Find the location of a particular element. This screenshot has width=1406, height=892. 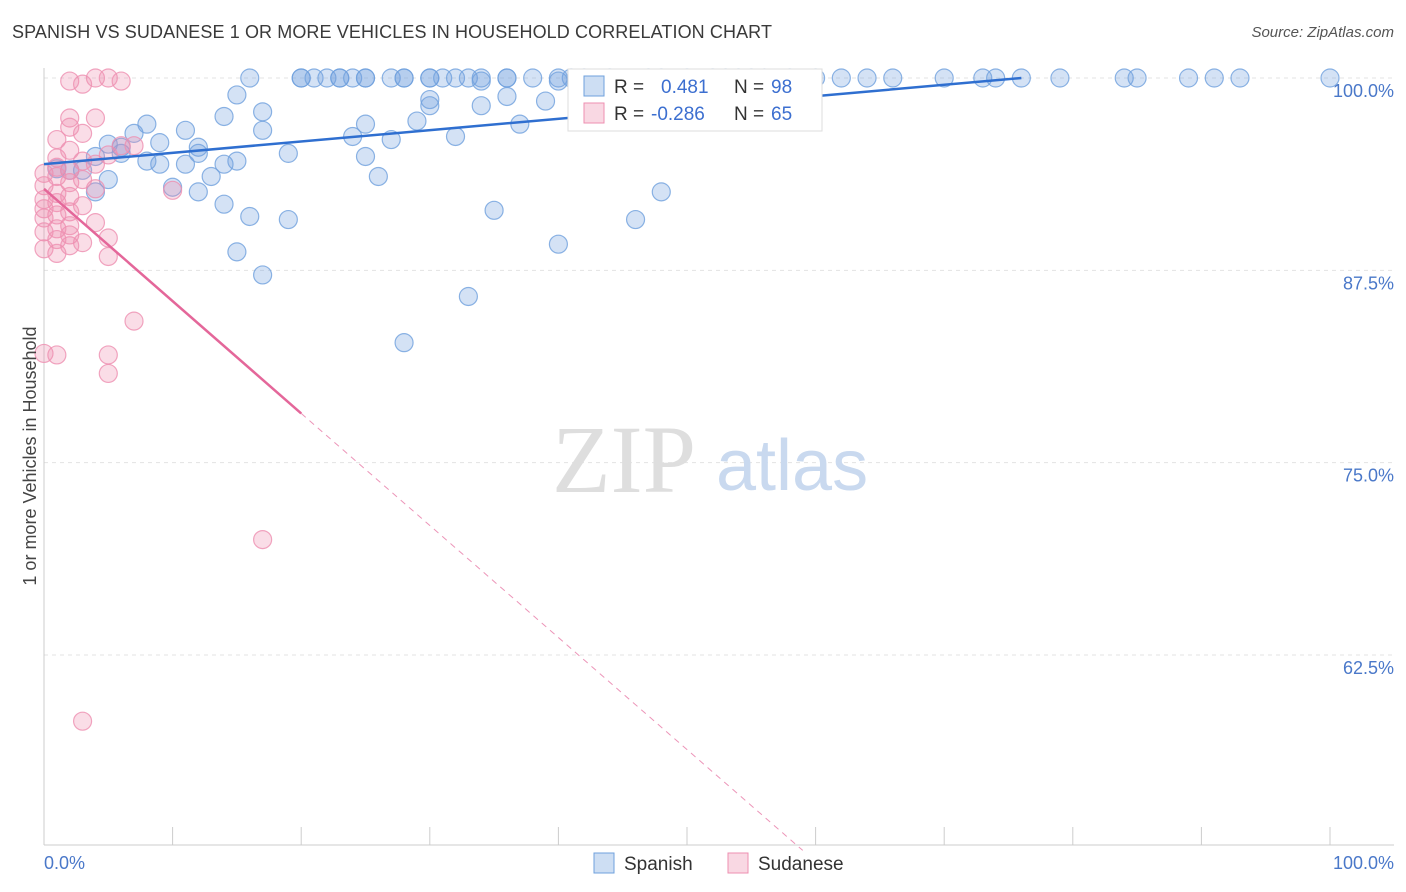

n-label-spanish: N = is located at coordinates (749, 87).